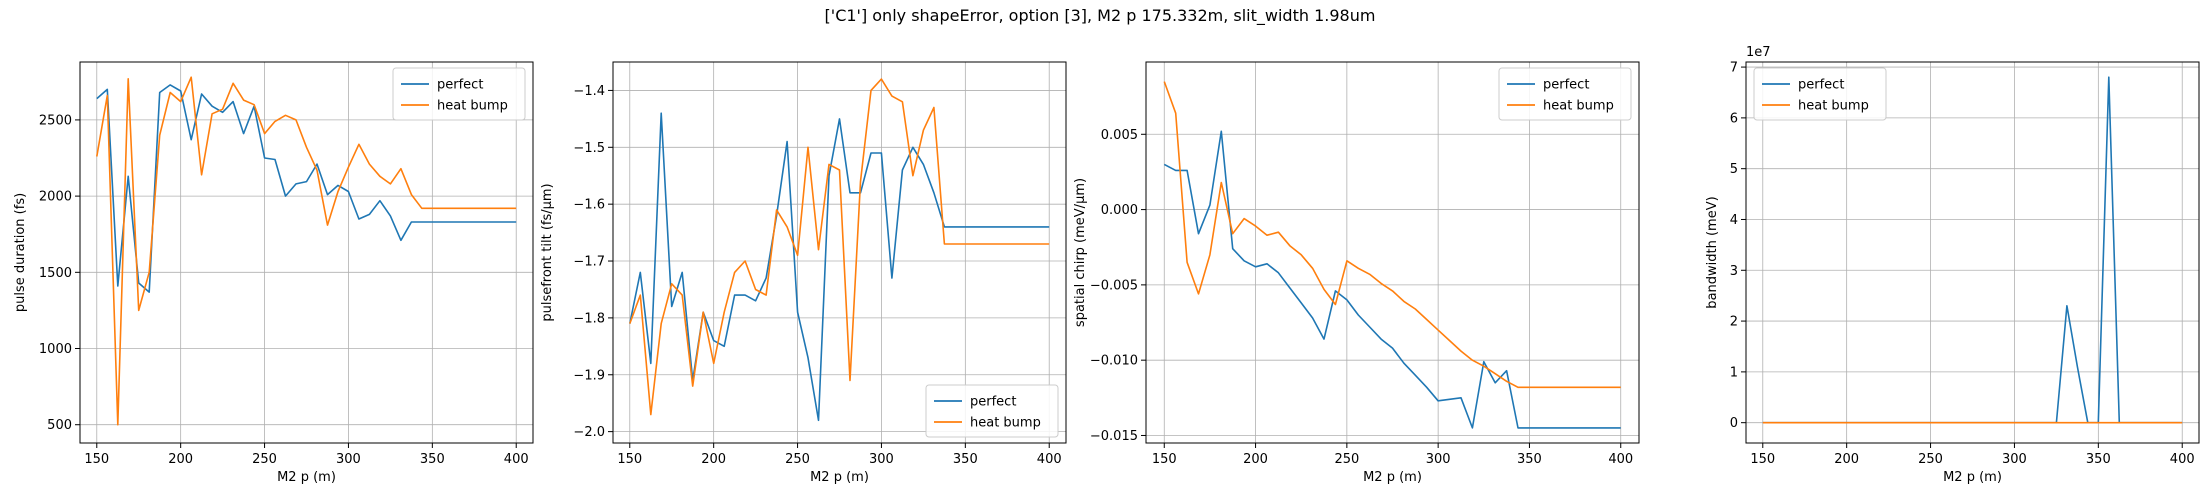  I want to click on y-tick-label: −1.5, so click(589, 148).